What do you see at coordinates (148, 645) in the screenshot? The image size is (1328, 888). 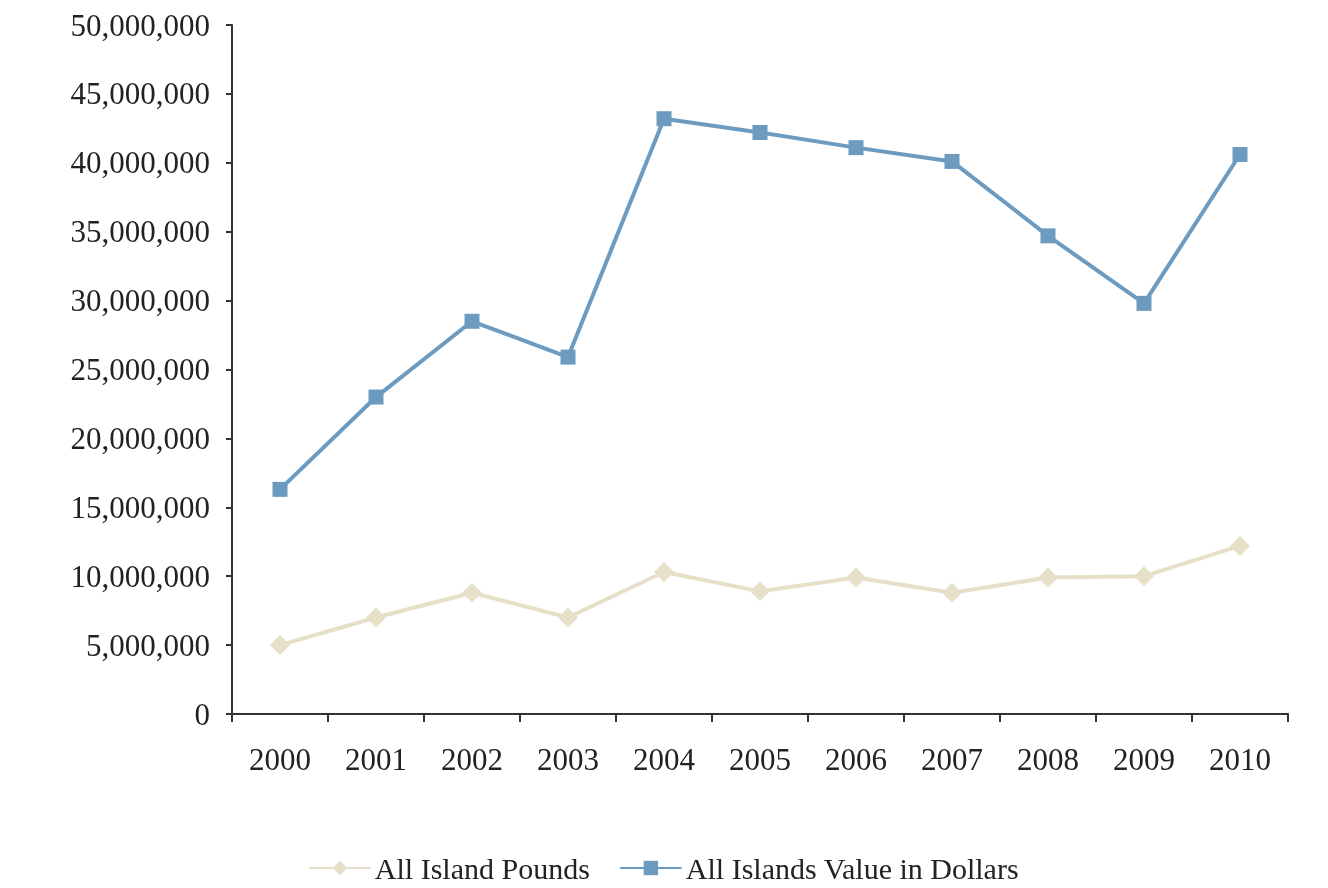 I see `y-tick-label: 5,000,000` at bounding box center [148, 645].